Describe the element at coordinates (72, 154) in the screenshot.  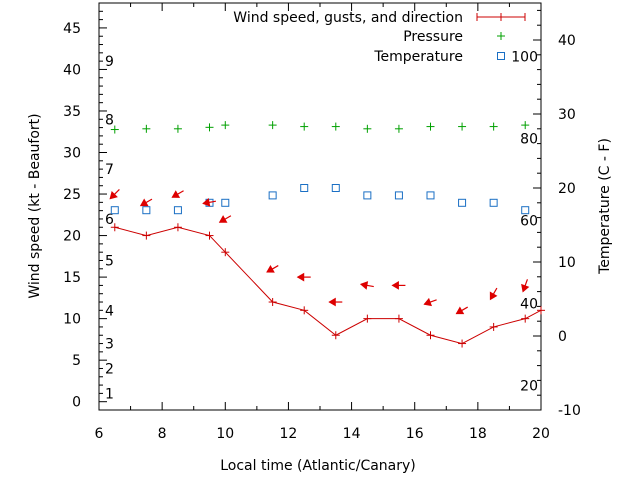
I see `y-left-tick-label: 30` at that location.